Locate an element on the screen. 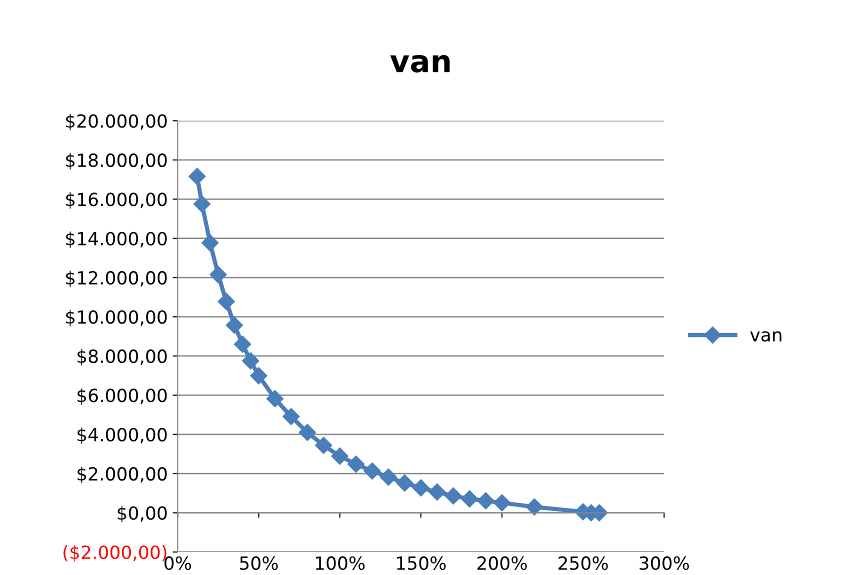 Image resolution: width=846 pixels, height=575 pixels. x-tick-label: 100% is located at coordinates (340, 563).